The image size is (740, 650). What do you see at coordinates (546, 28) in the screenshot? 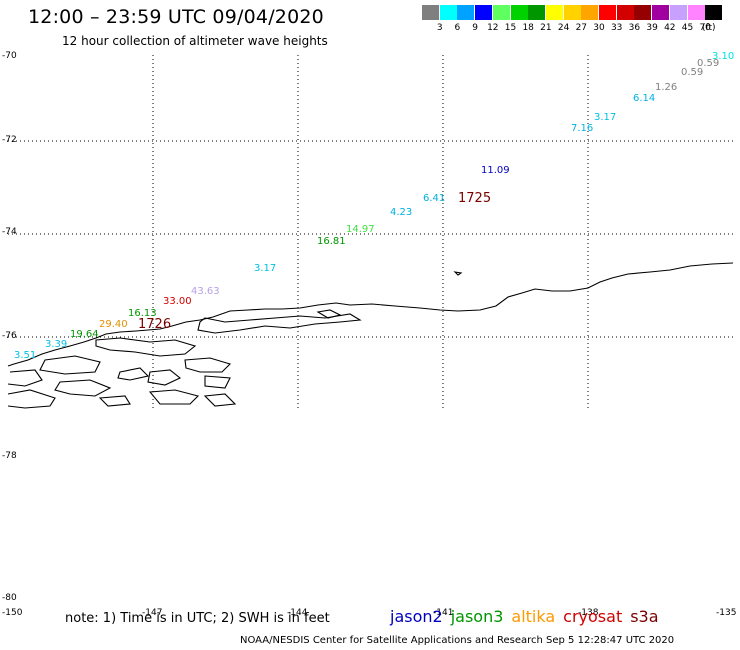
I see `color-scale-label: 21` at bounding box center [546, 28].